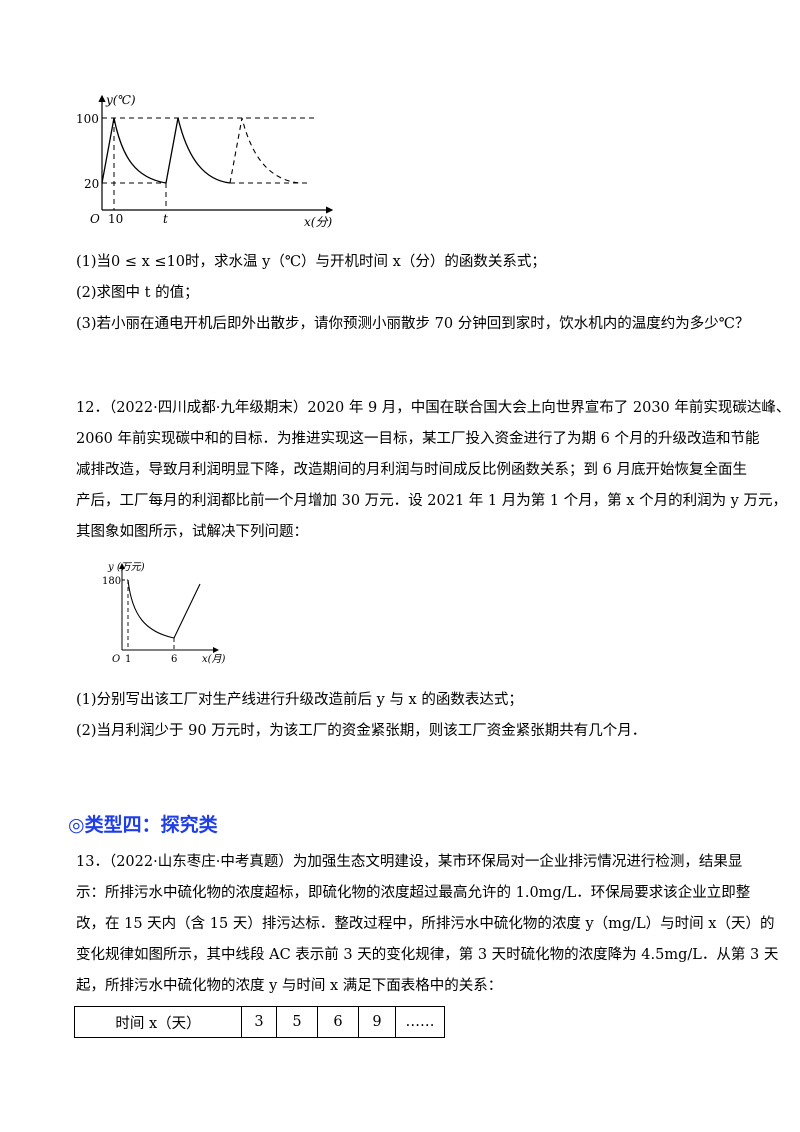 The image size is (800, 1132). What do you see at coordinates (377, 1022) in the screenshot?
I see `table-cell: 9` at bounding box center [377, 1022].